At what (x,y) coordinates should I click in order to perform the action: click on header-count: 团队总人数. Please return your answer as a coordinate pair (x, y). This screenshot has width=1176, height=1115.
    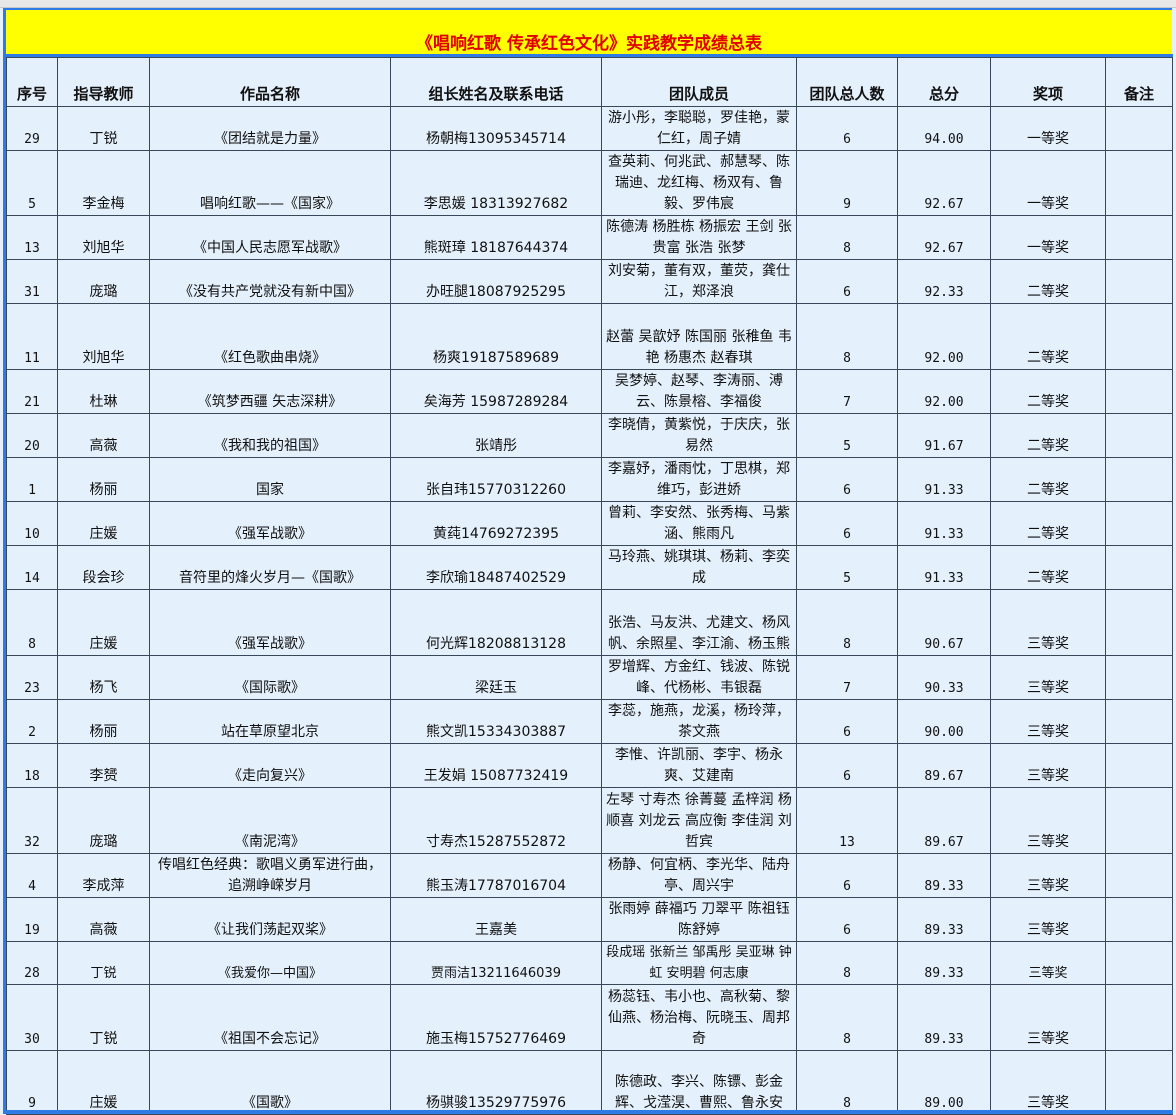
    Looking at the image, I should click on (847, 82).